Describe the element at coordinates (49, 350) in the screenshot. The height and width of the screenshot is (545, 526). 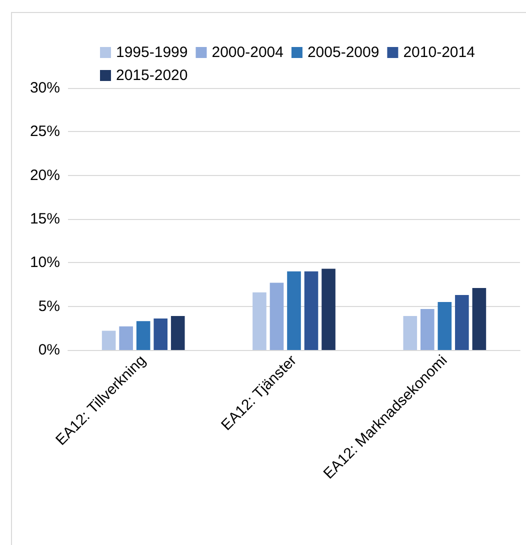
I see `y-tick-label: 0%` at that location.